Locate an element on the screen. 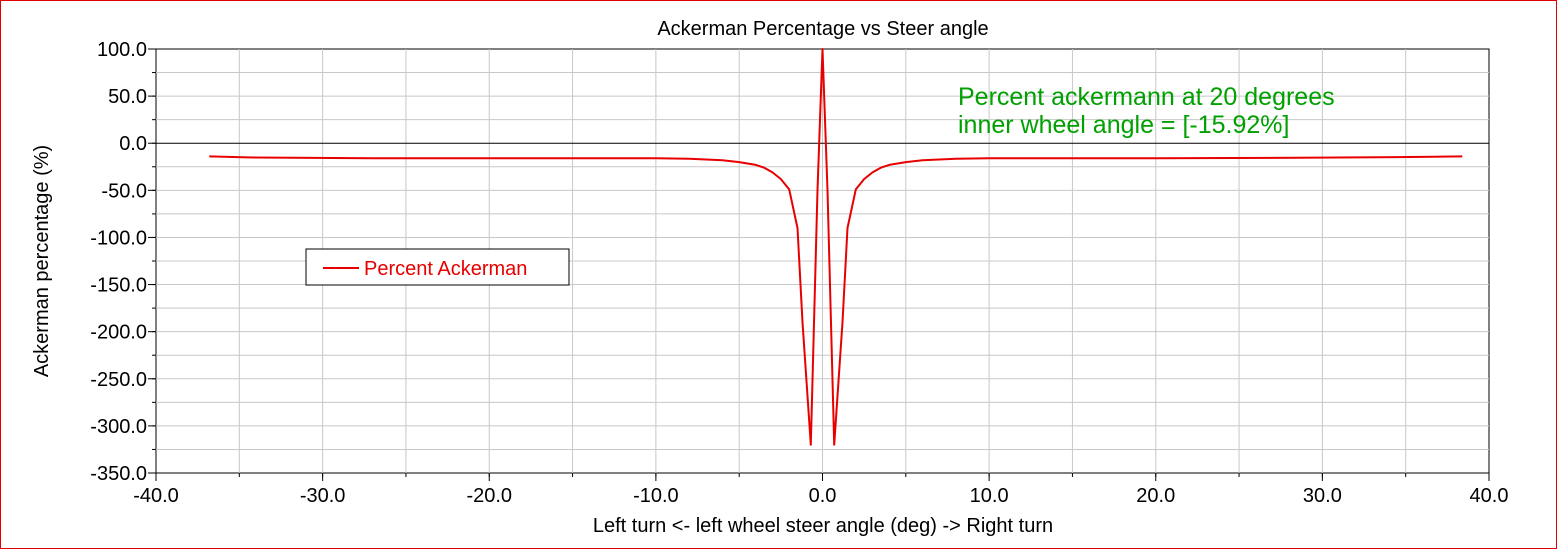  y-tick-label: -350.0 is located at coordinates (118, 474).